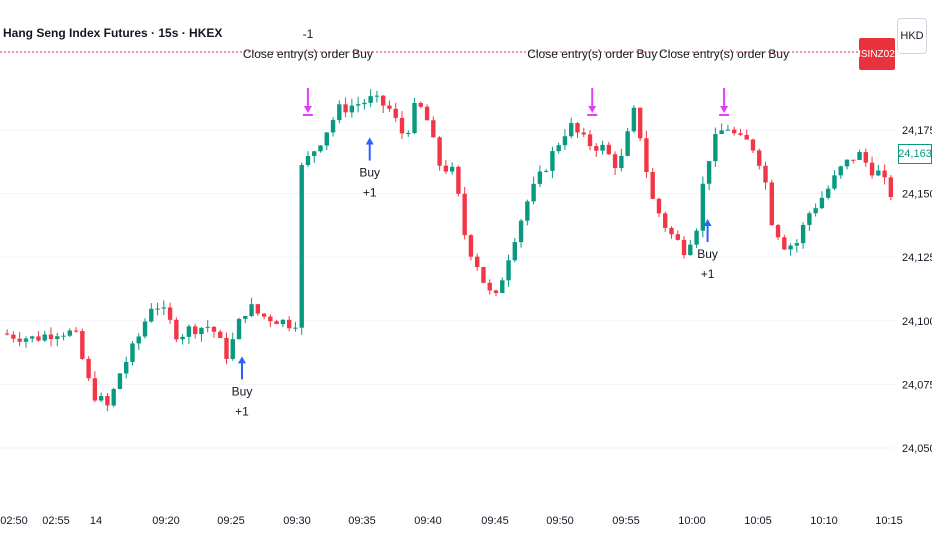 This screenshot has width=932, height=550. I want to click on x-tick-label: 02:50, so click(14, 521).